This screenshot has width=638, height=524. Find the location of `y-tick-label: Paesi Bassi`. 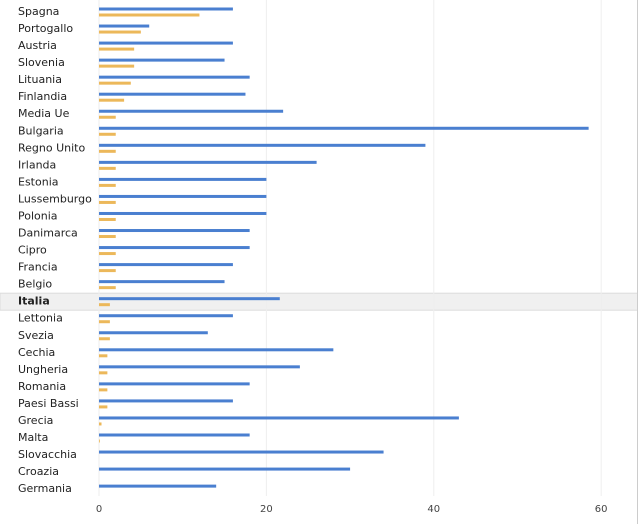

y-tick-label: Paesi Bassi is located at coordinates (48, 403).